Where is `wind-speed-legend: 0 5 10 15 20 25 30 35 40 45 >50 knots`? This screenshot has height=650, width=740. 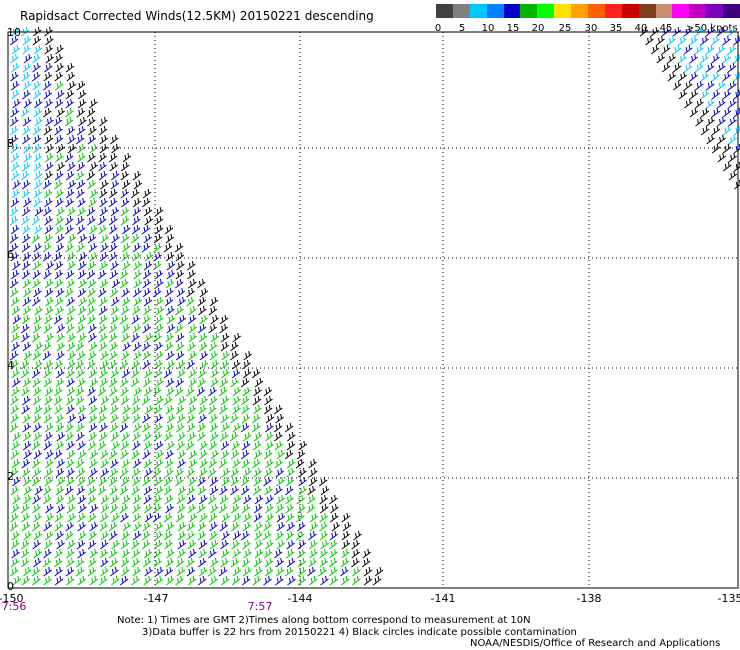 wind-speed-legend: 0 5 10 15 20 25 30 35 40 45 >50 knots is located at coordinates (587, 19).